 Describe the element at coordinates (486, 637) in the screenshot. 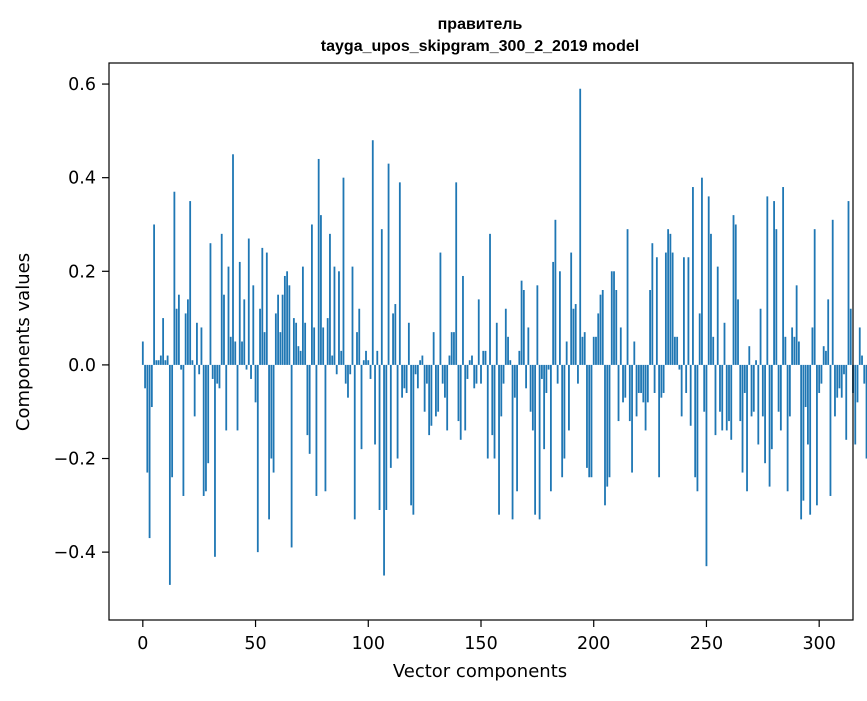

I see `x-axis-ticks: 0 50 100 150 200 250 300` at that location.